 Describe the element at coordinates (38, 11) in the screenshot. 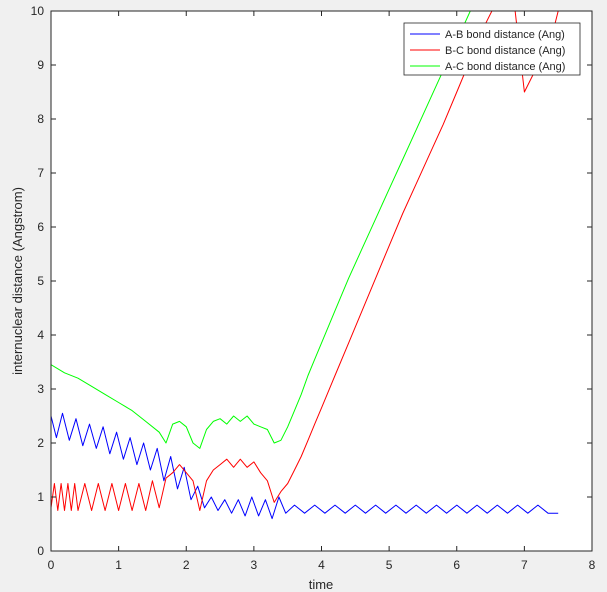

I see `y-tick-label: 10` at that location.